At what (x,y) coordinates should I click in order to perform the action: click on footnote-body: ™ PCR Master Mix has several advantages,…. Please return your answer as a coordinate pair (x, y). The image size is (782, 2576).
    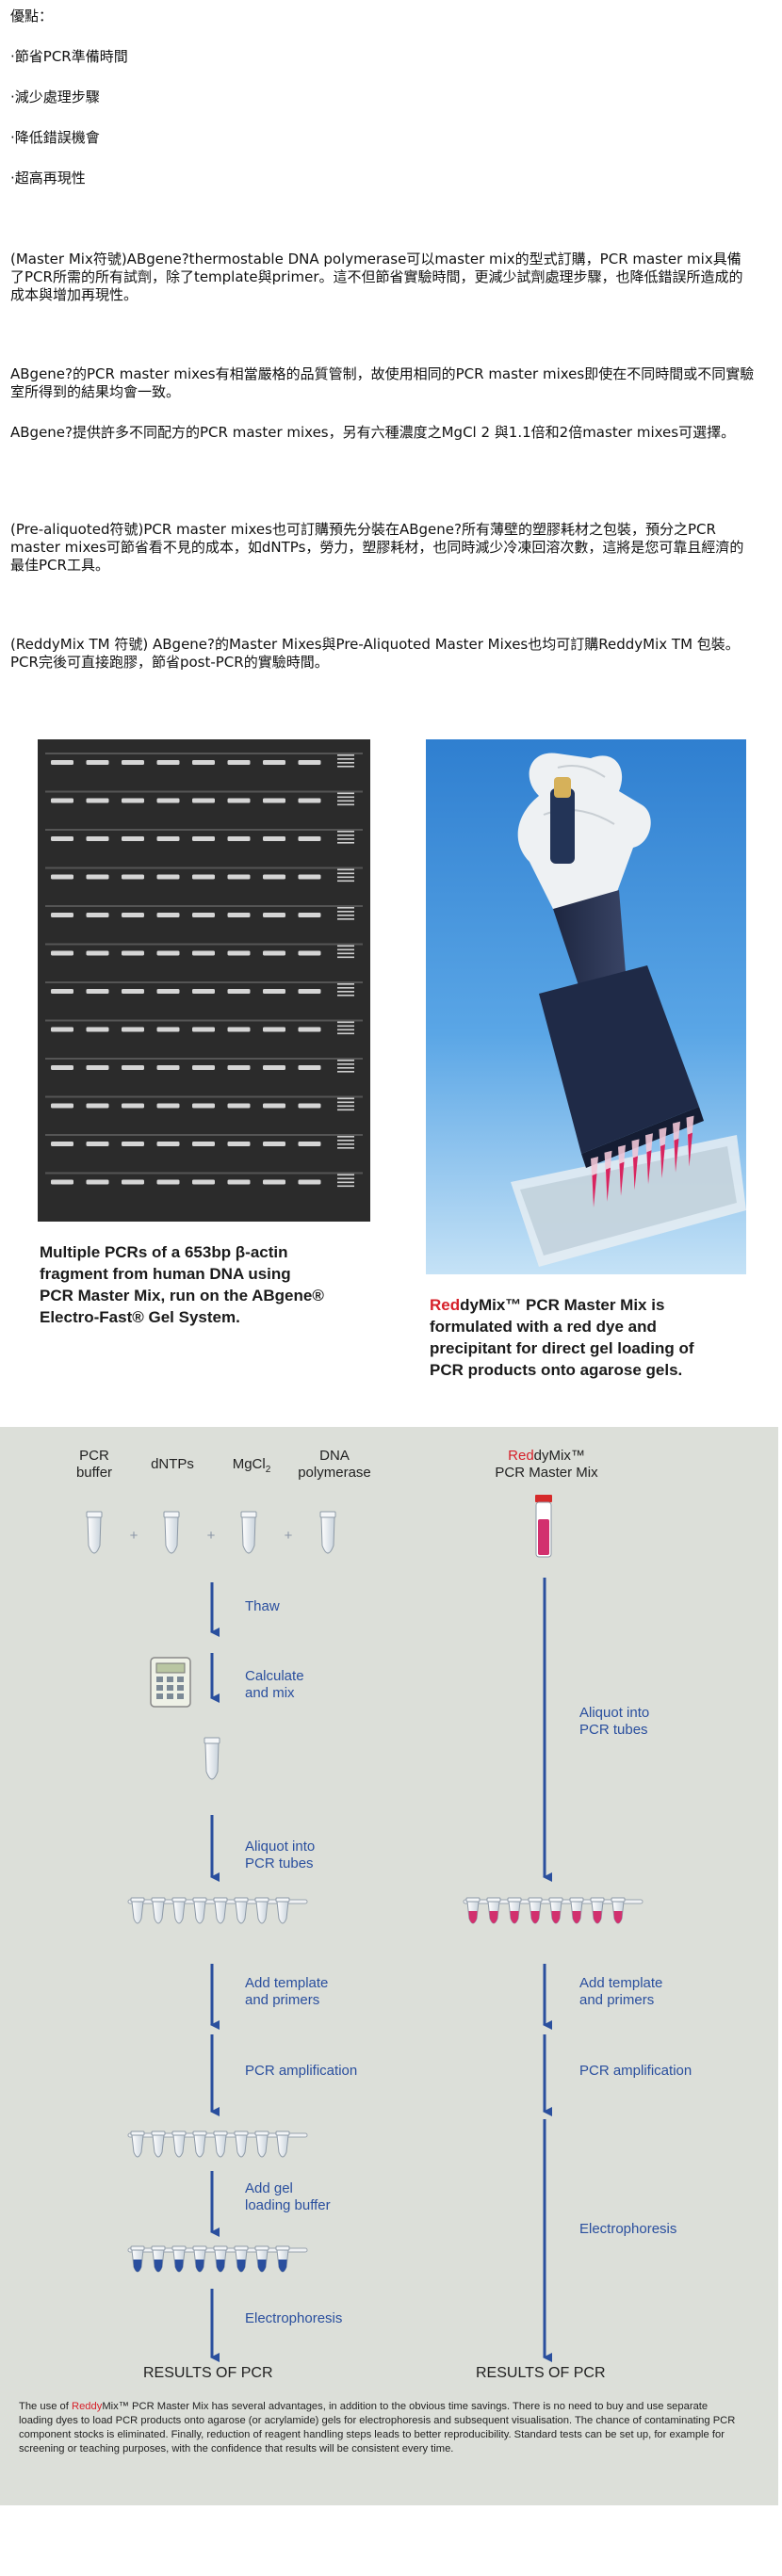
    Looking at the image, I should click on (377, 2427).